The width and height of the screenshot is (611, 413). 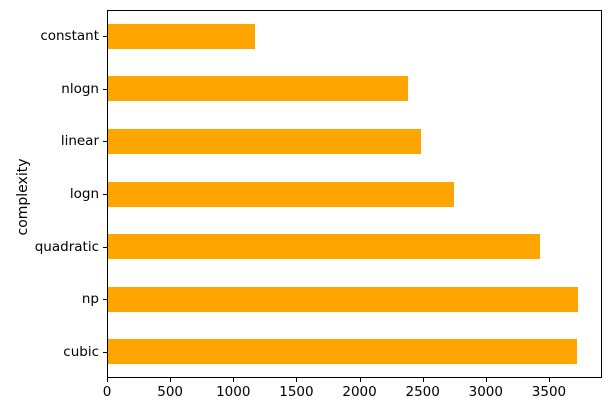 I want to click on y-tick-label-cubic: cubic, so click(x=81, y=351).